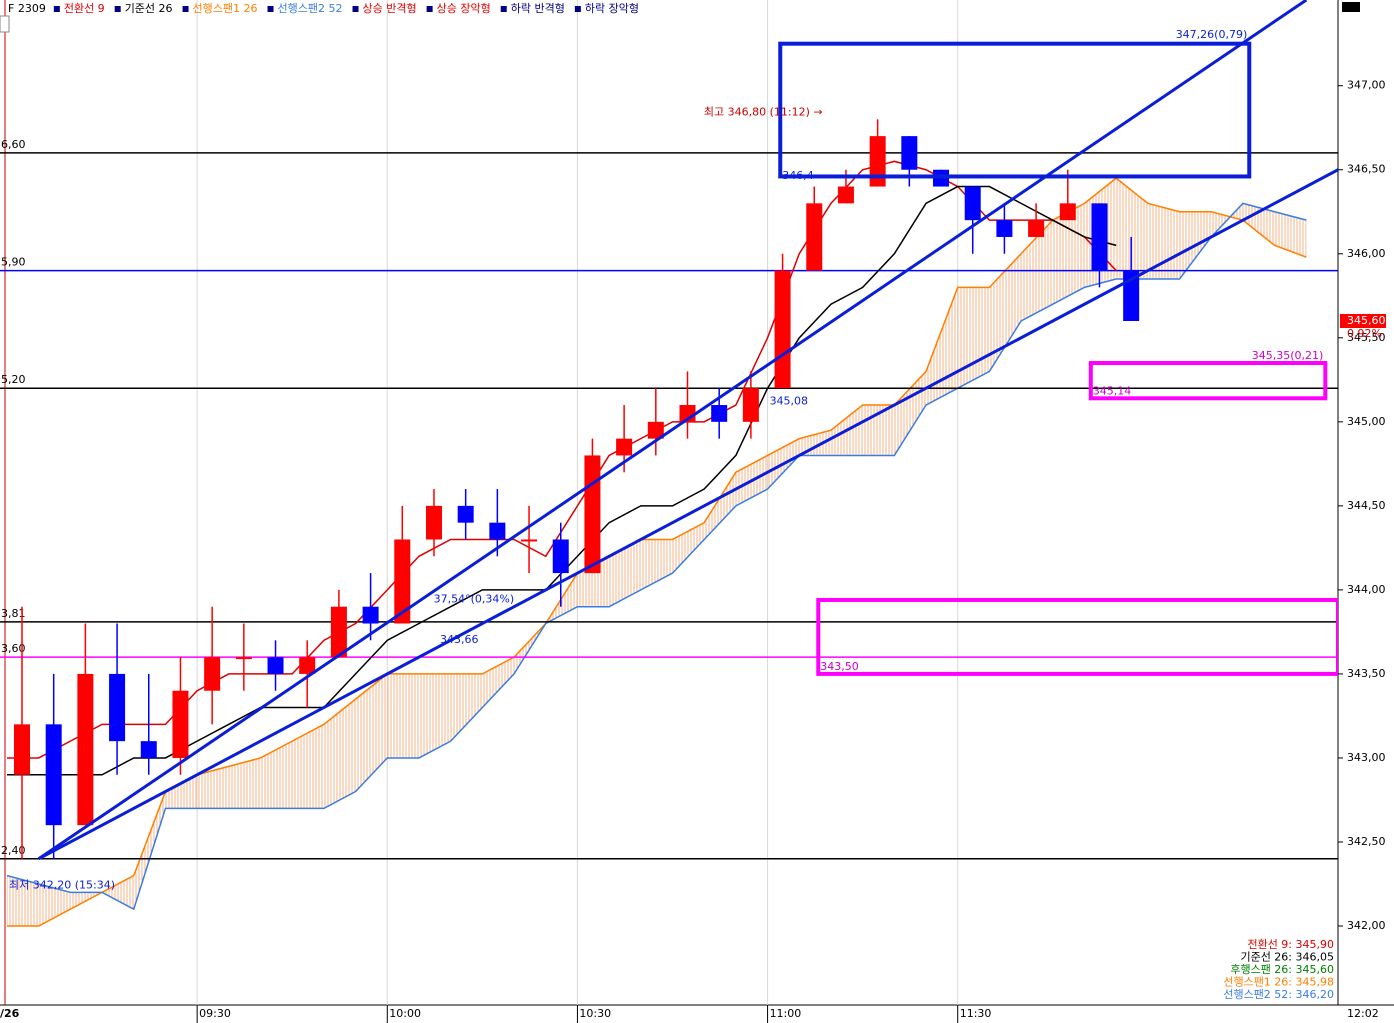  I want to click on horizontal-line-label: 5,90, so click(13, 262).